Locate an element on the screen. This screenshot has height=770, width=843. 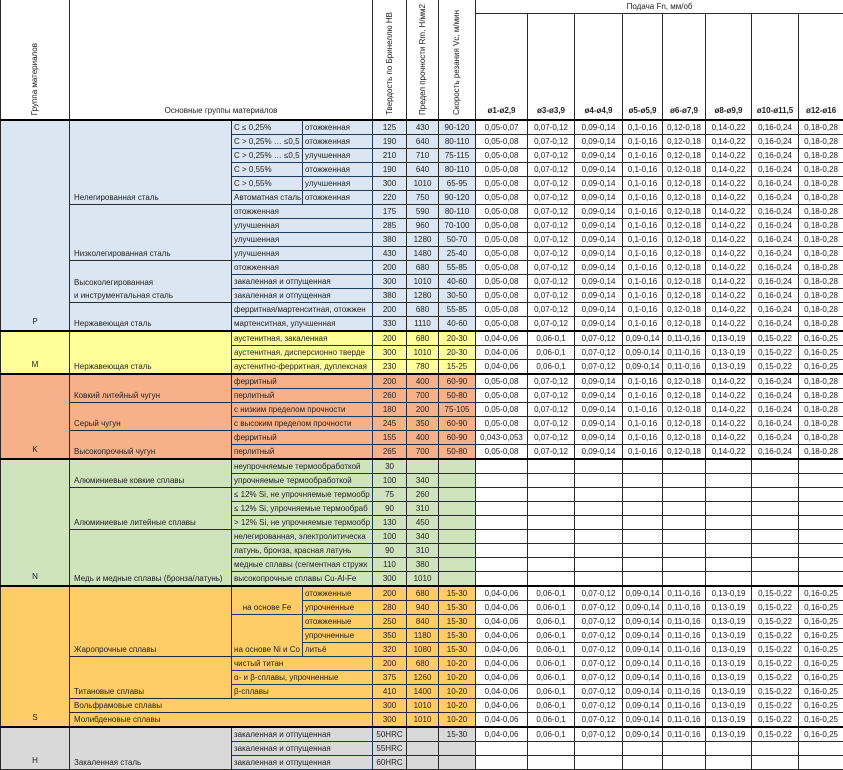
cutting-speed-value: 60-90 is located at coordinates (457, 424).